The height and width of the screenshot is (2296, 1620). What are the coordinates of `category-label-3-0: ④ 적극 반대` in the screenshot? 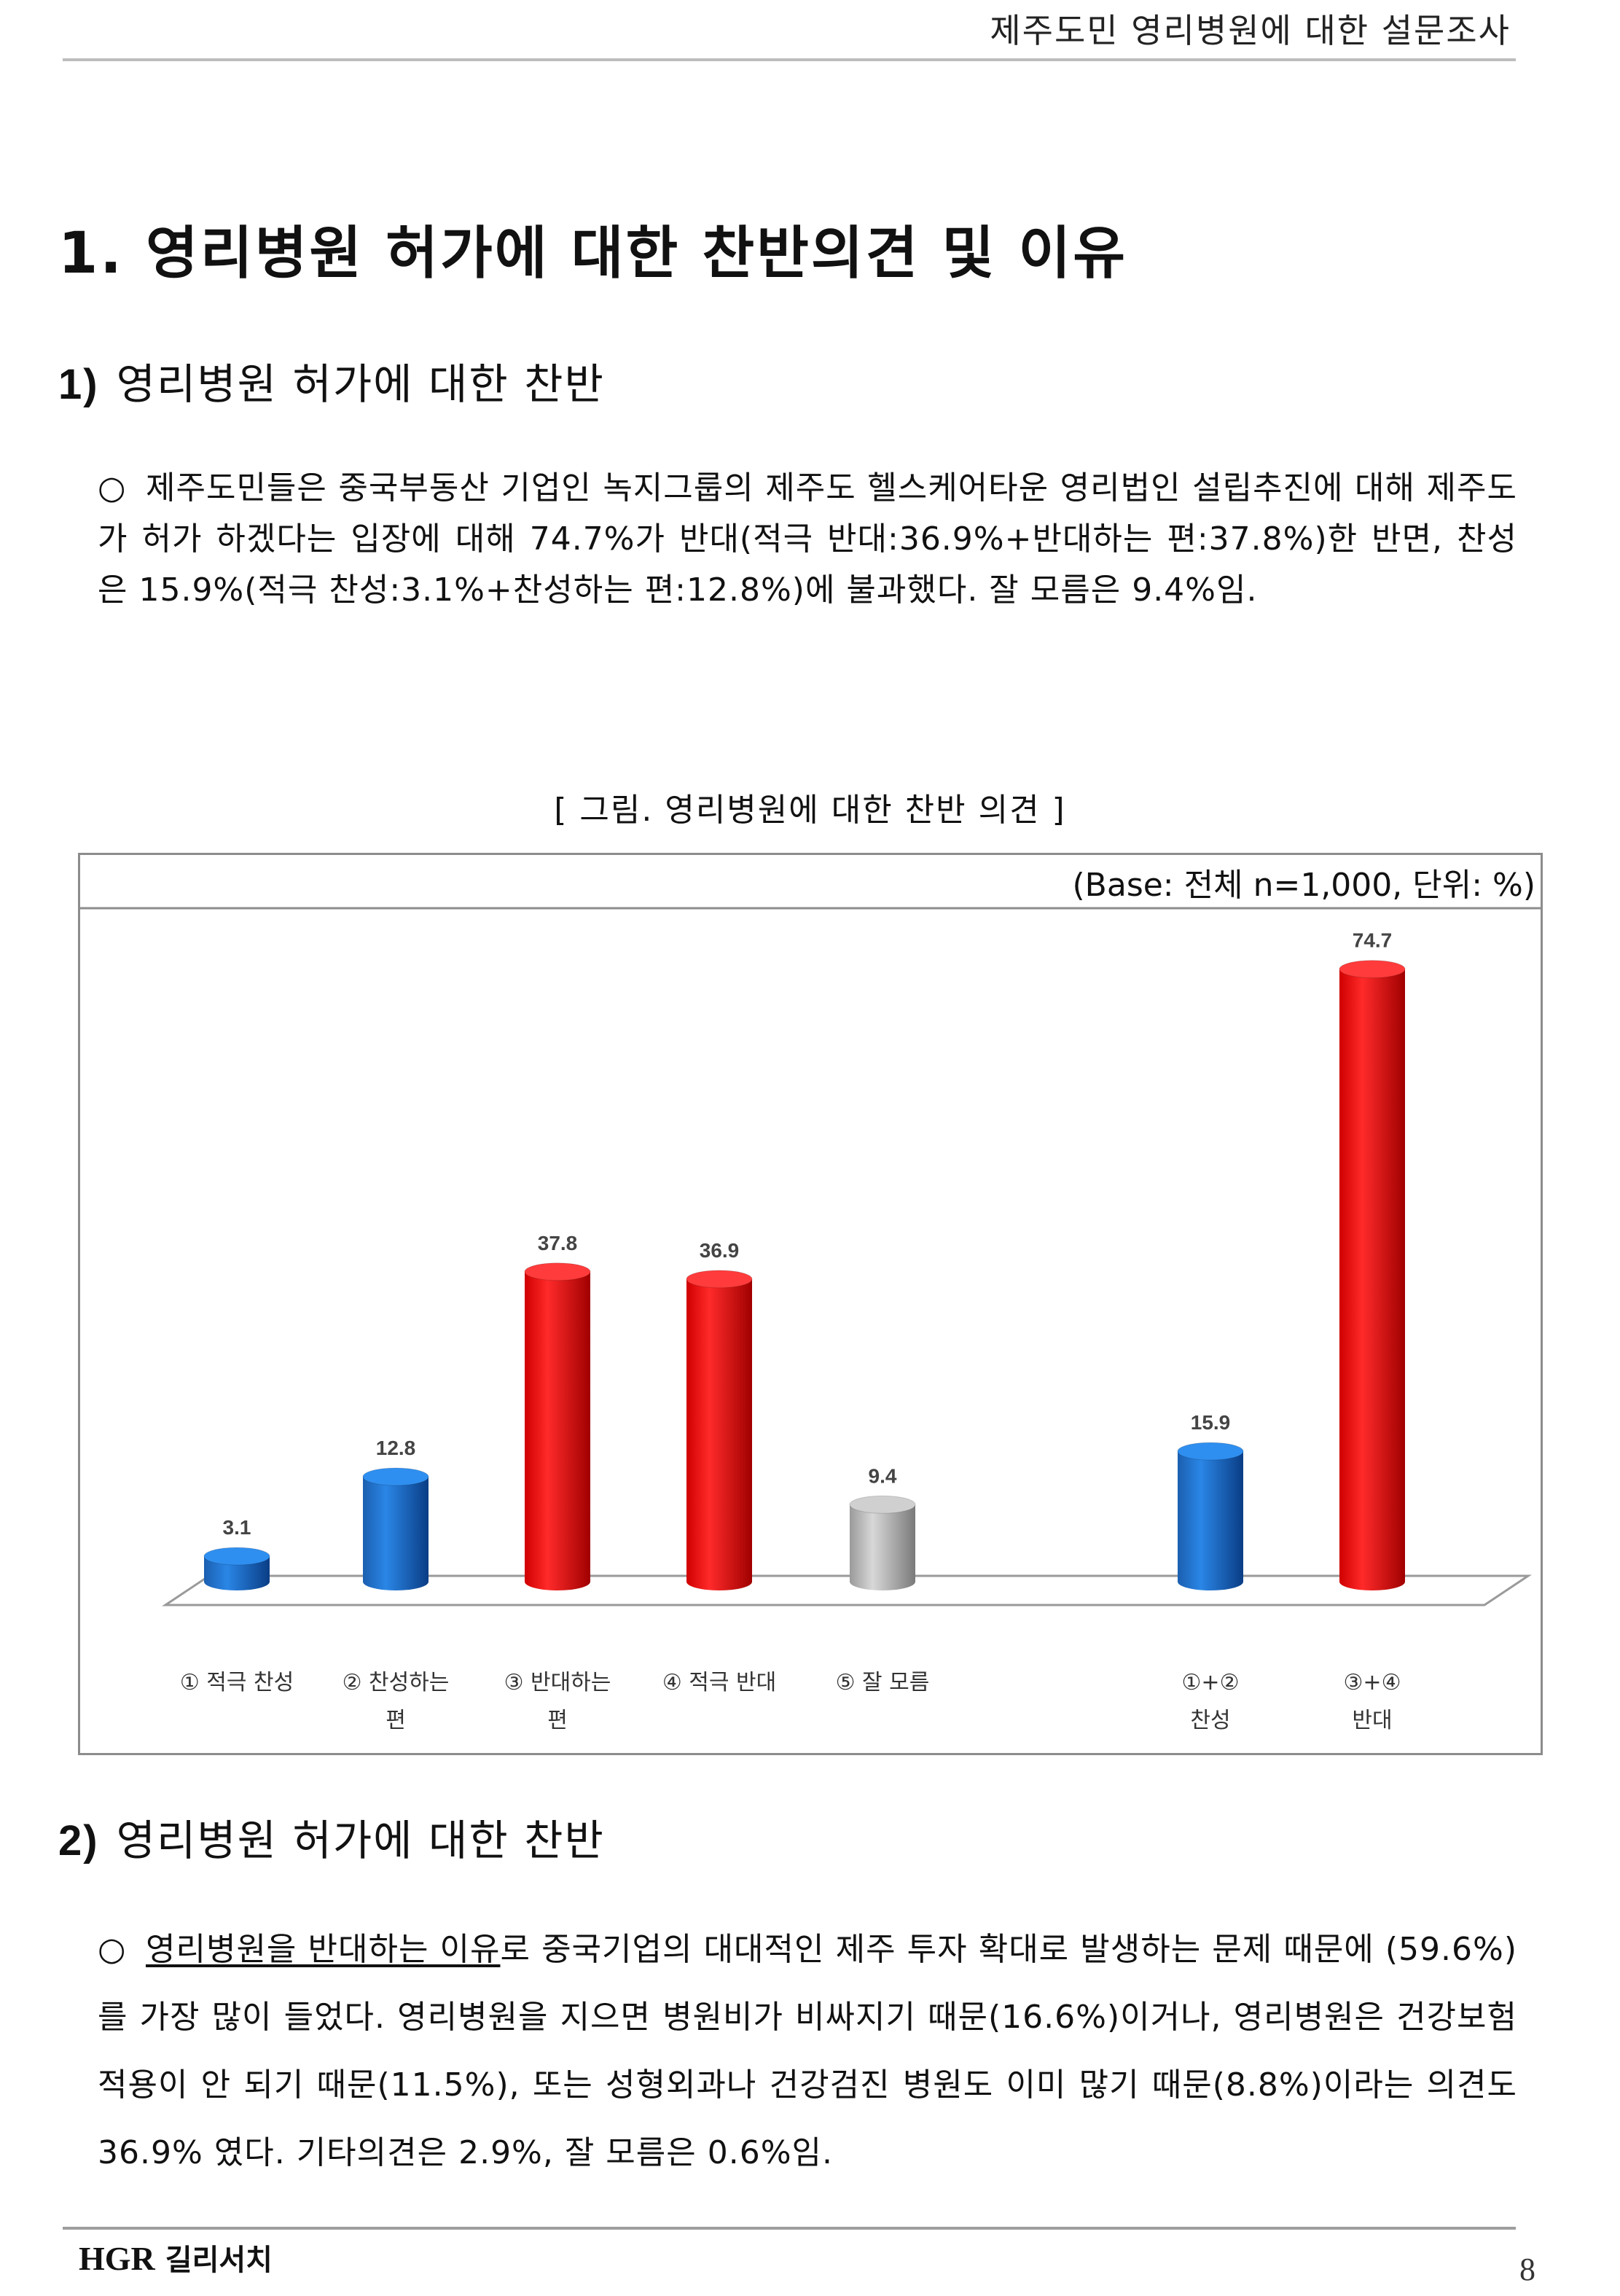 It's located at (719, 1683).